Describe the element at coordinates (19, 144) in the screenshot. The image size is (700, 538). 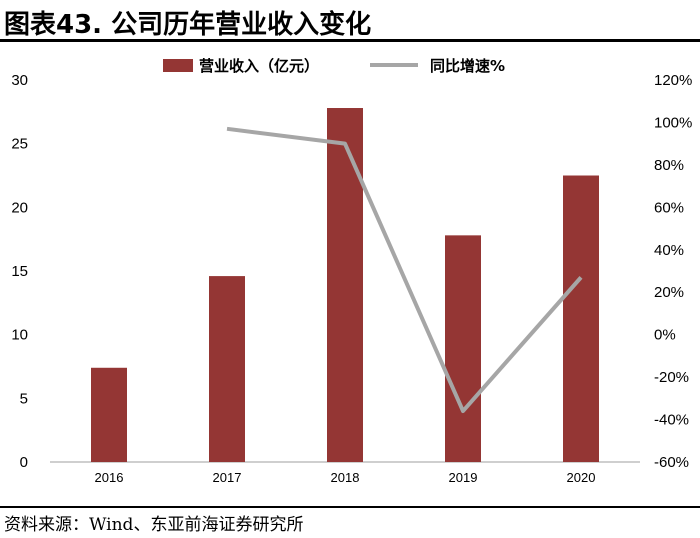
I see `left-y-tick-label: 25` at that location.